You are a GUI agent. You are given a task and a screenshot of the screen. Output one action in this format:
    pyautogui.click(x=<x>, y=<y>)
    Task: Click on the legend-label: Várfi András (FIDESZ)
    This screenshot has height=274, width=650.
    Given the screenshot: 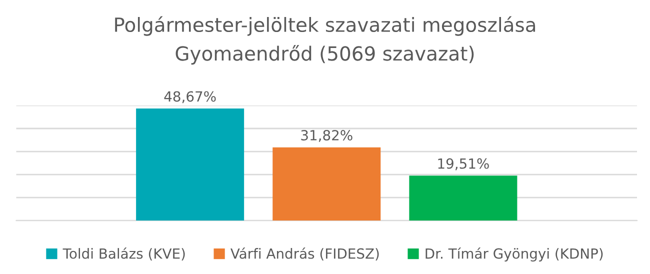 What is the action you would take?
    pyautogui.click(x=304, y=254)
    